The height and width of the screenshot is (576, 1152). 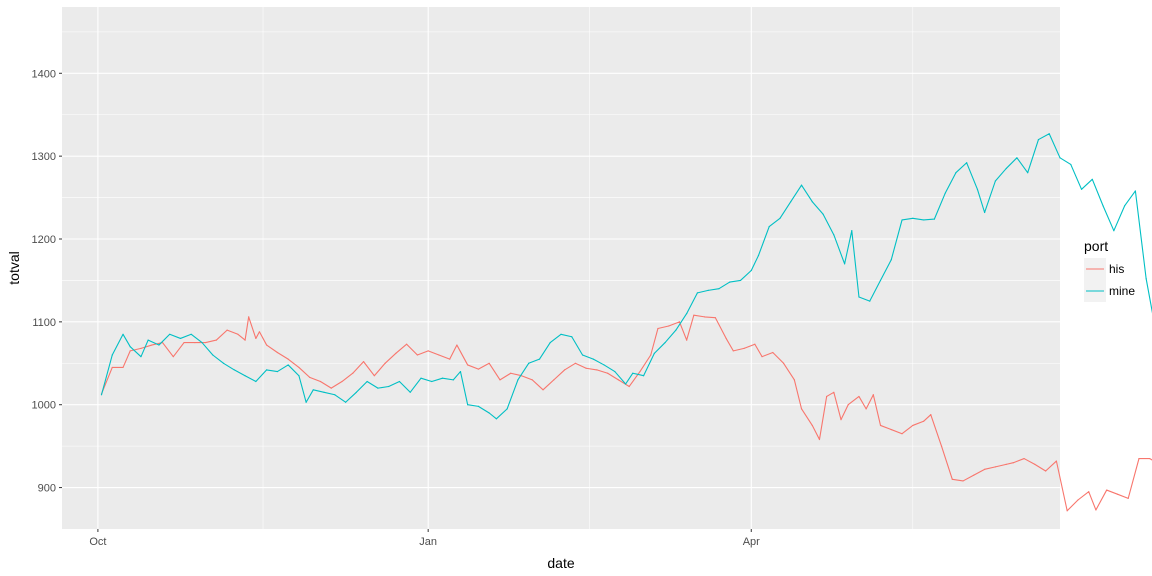 What do you see at coordinates (44, 74) in the screenshot?
I see `y-tick-label-1400: 1400` at bounding box center [44, 74].